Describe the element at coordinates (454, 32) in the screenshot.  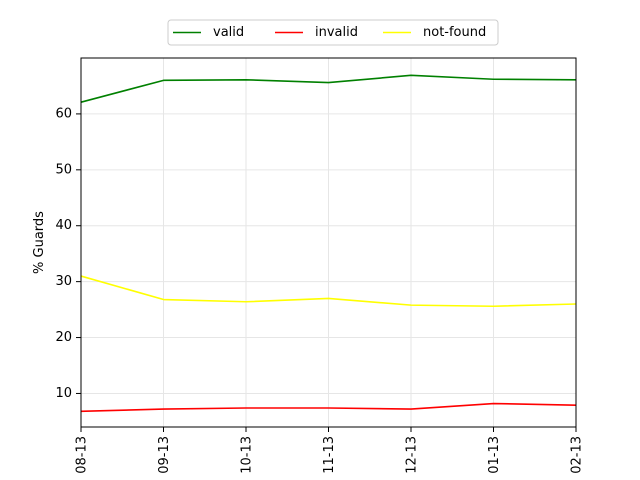
I see `legend-label-not-found: not-found` at that location.